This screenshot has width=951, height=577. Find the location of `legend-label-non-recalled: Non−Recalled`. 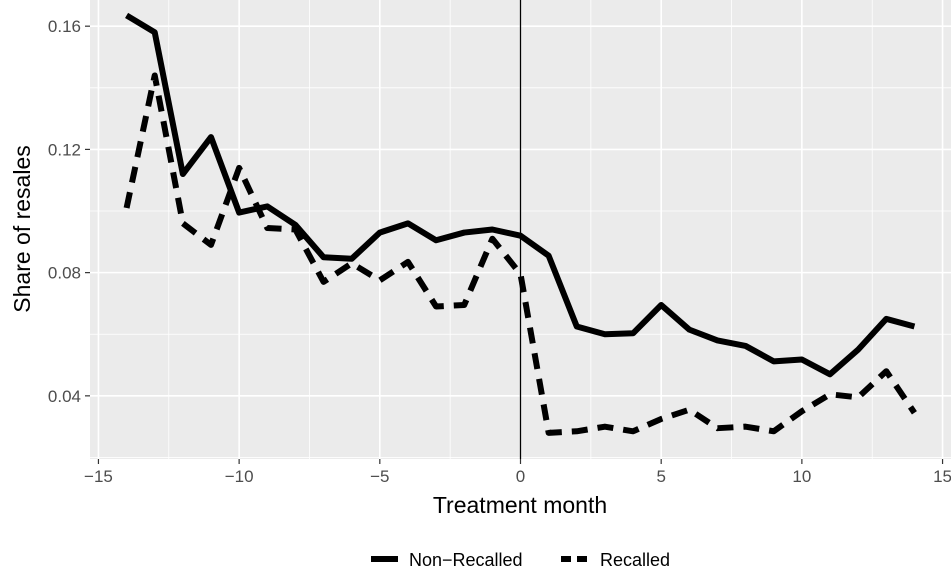

legend-label-non-recalled: Non−Recalled is located at coordinates (466, 560).